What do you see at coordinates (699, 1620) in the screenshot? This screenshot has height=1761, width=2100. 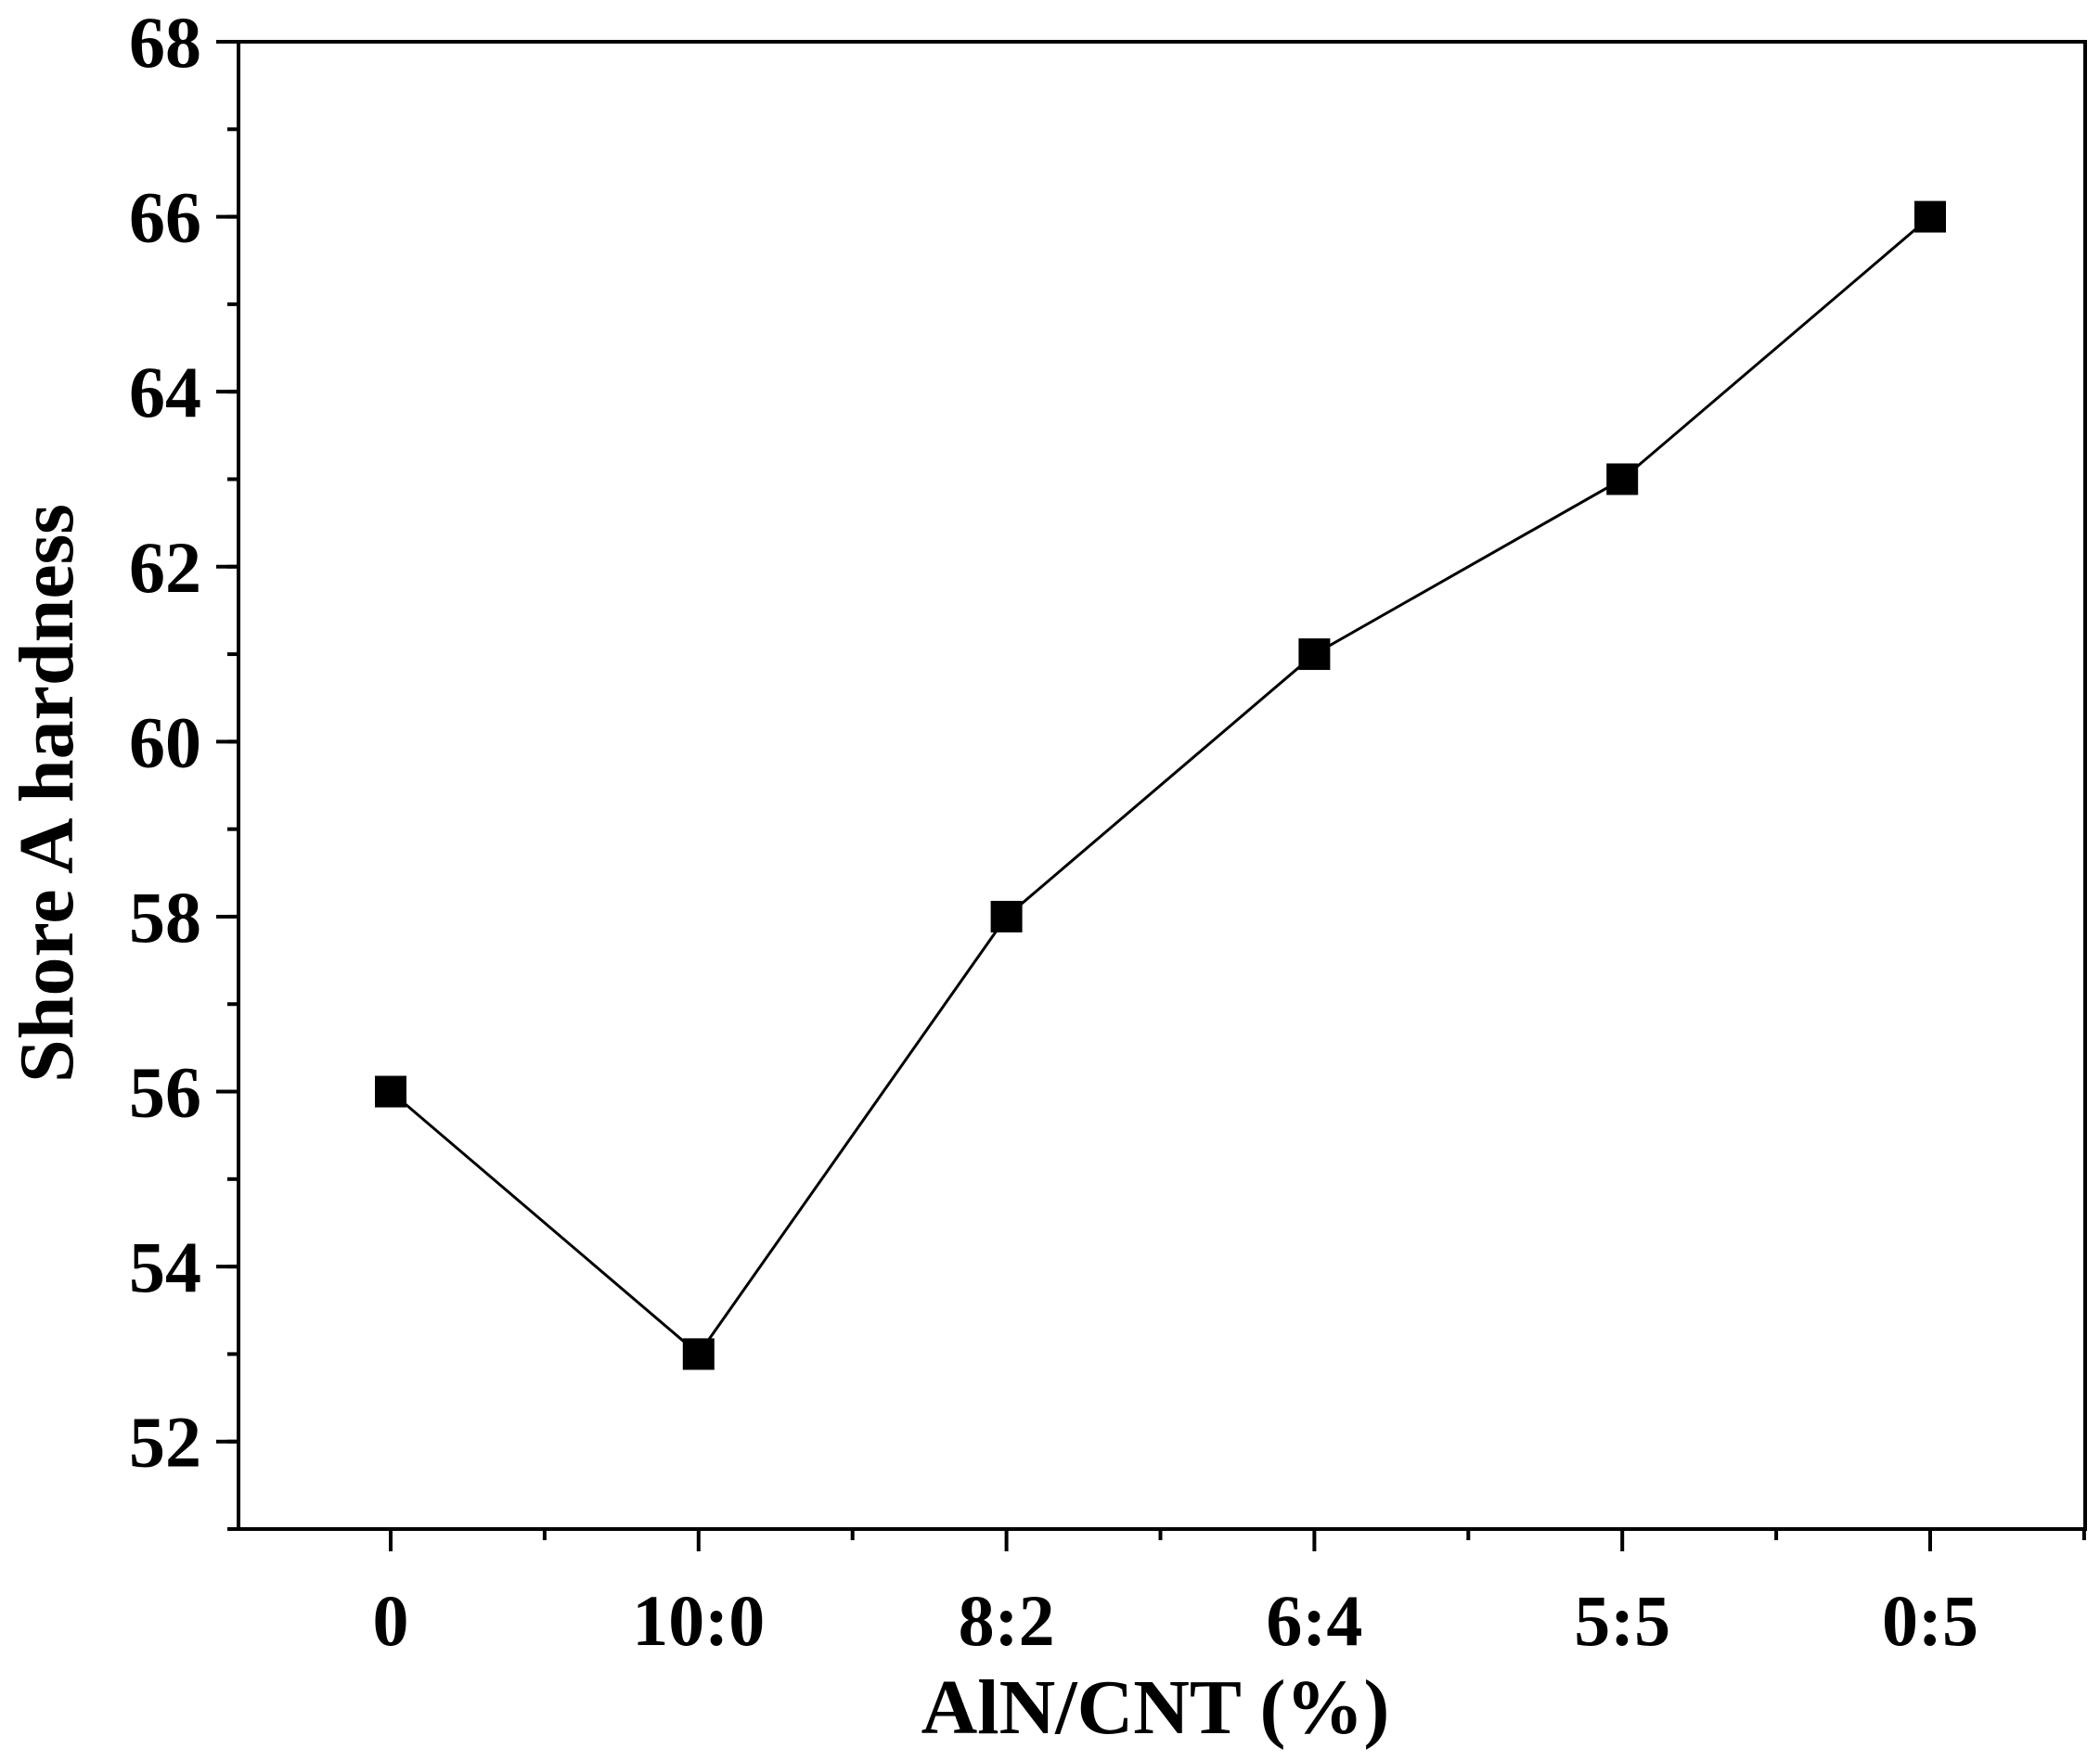 I see `x-tick-label: 10:0` at bounding box center [699, 1620].